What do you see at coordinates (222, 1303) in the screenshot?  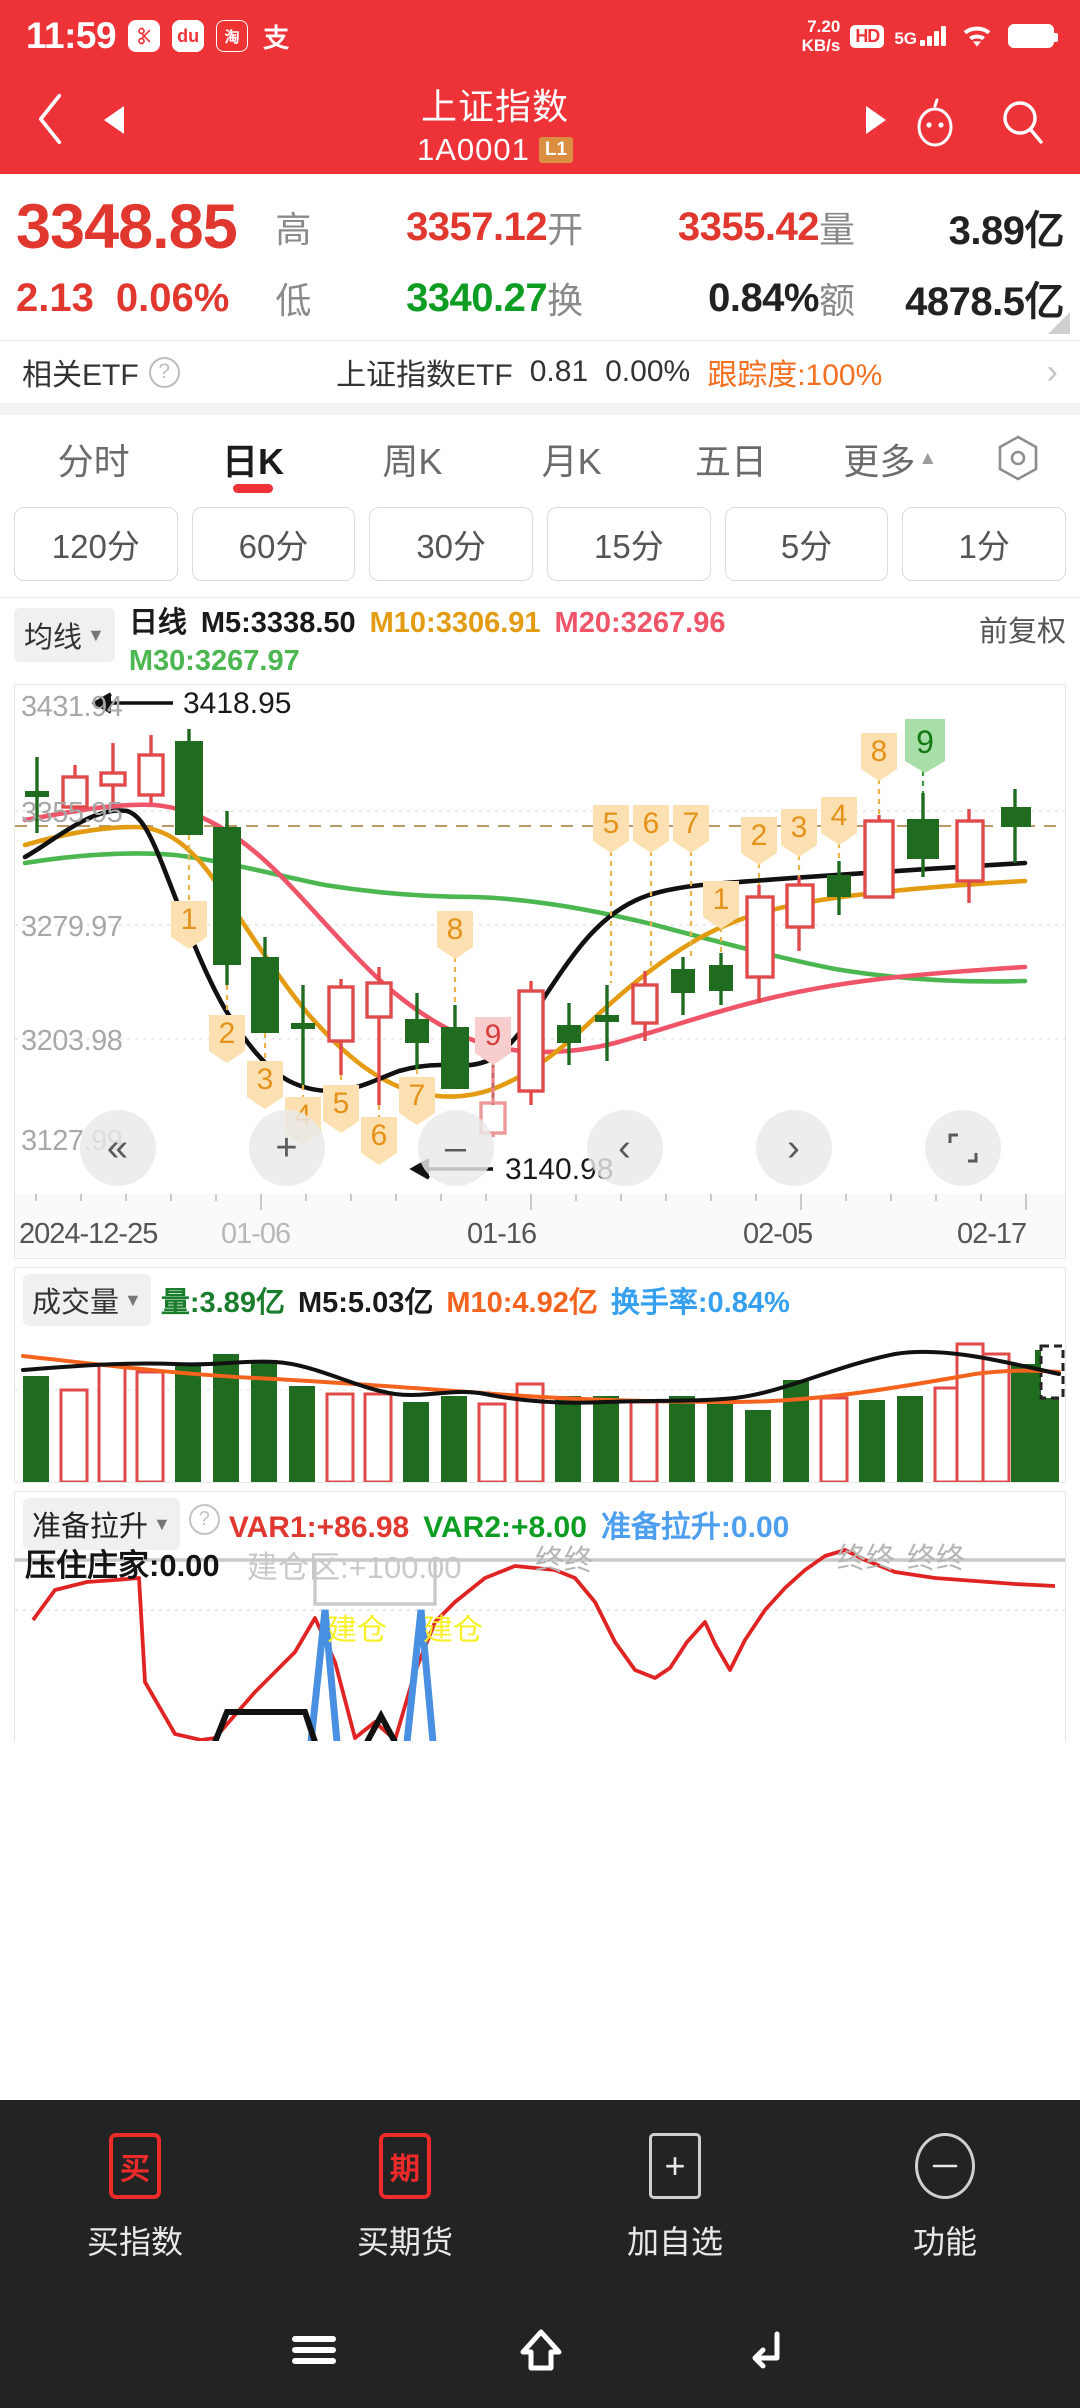 I see `volume-value: 量:3.89亿` at bounding box center [222, 1303].